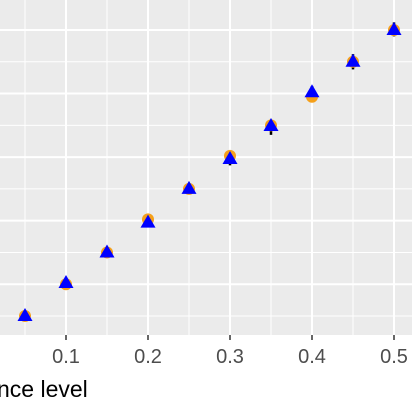 This screenshot has height=407, width=412. I want to click on x-tick-label: 0.4, so click(312, 357).